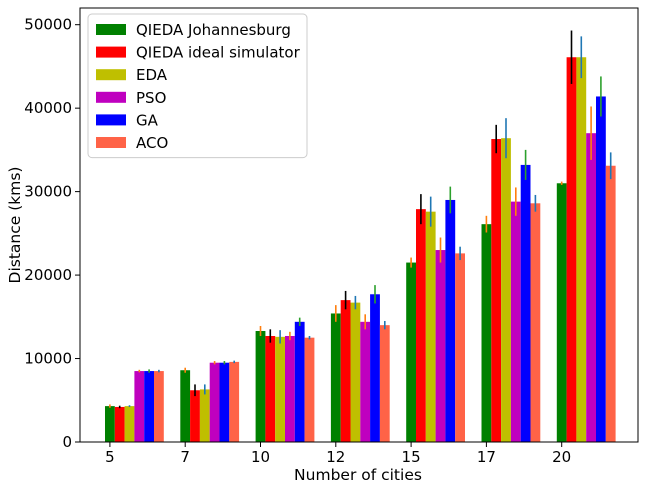  I want to click on y-tick-label: 10000, so click(48, 359).